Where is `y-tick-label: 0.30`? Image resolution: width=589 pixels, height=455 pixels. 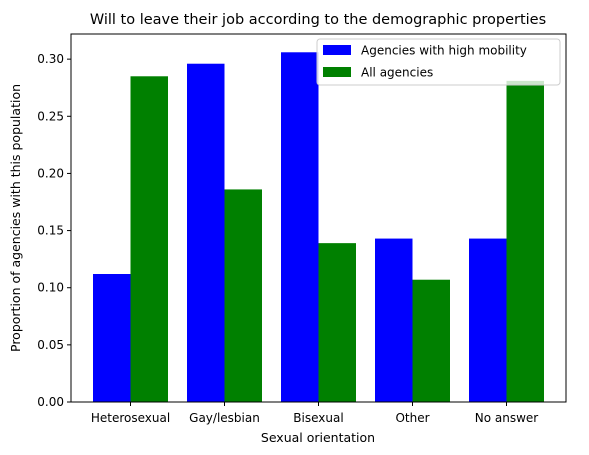
y-tick-label: 0.30 is located at coordinates (50, 59).